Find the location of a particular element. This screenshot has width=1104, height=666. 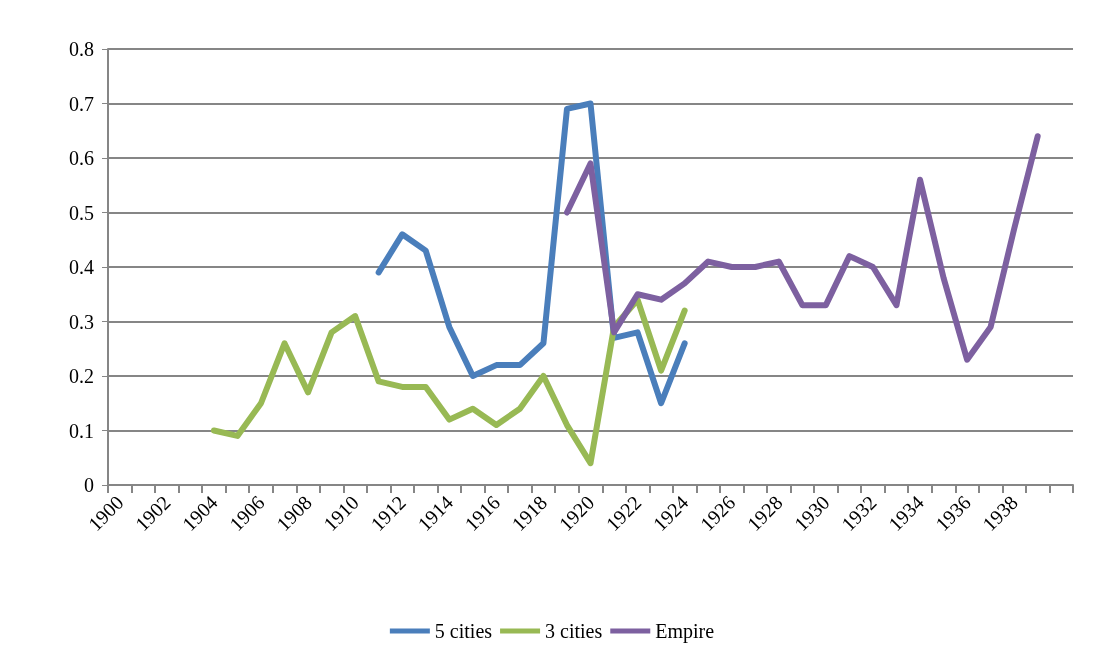

y-tick-label: 0.1 is located at coordinates (81, 430).